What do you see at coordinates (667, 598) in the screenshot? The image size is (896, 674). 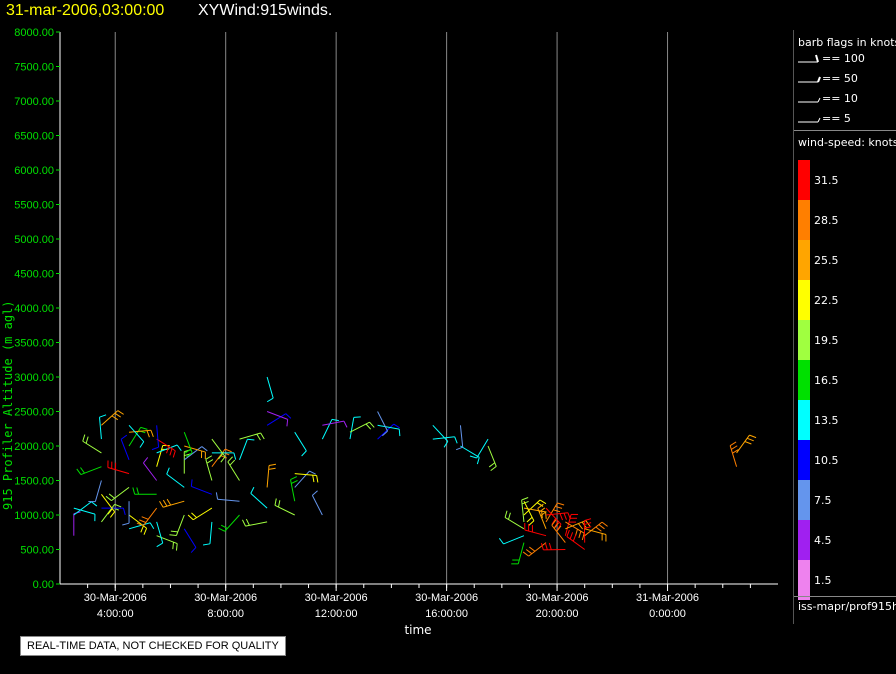 I see `x-tick-date: 31-Mar-2006` at bounding box center [667, 598].